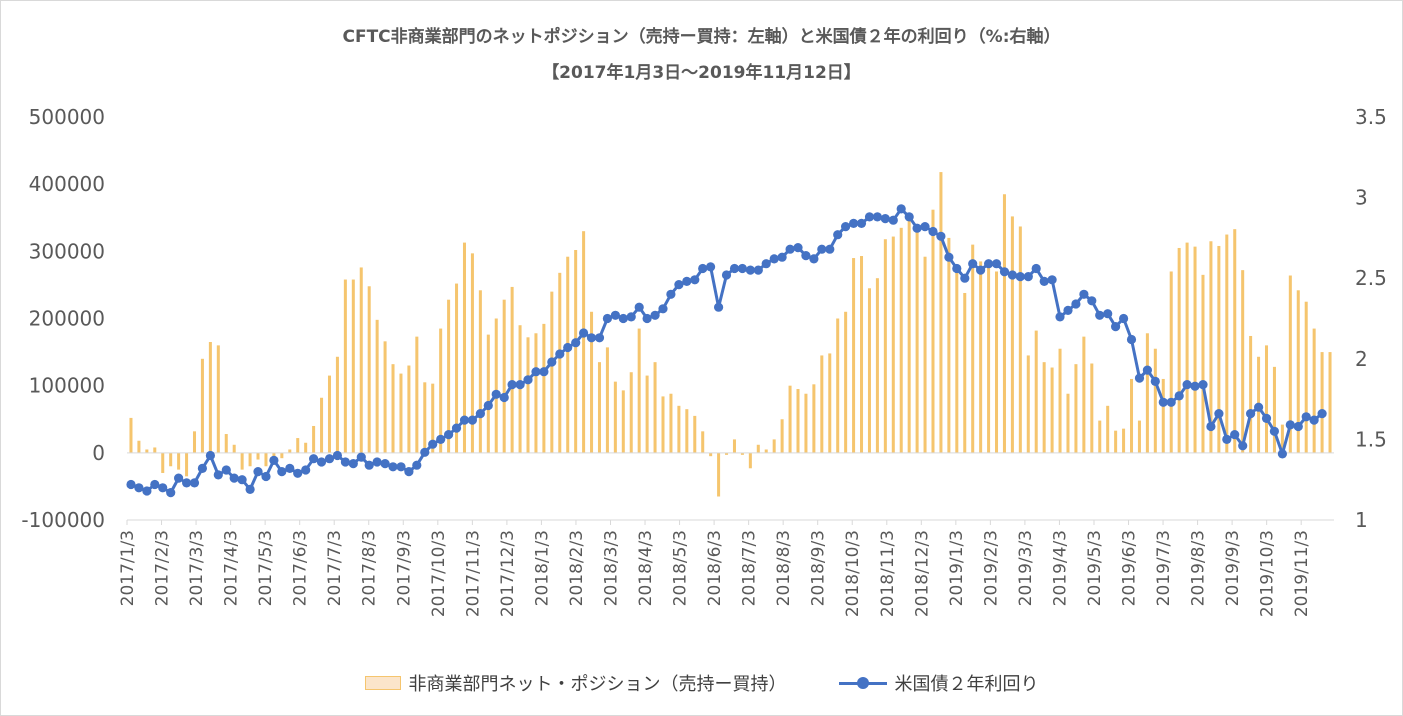 The width and height of the screenshot is (1403, 716). What do you see at coordinates (1302, 573) in the screenshot?
I see `x-axis-tick-label: 2019/11/3` at bounding box center [1302, 573].